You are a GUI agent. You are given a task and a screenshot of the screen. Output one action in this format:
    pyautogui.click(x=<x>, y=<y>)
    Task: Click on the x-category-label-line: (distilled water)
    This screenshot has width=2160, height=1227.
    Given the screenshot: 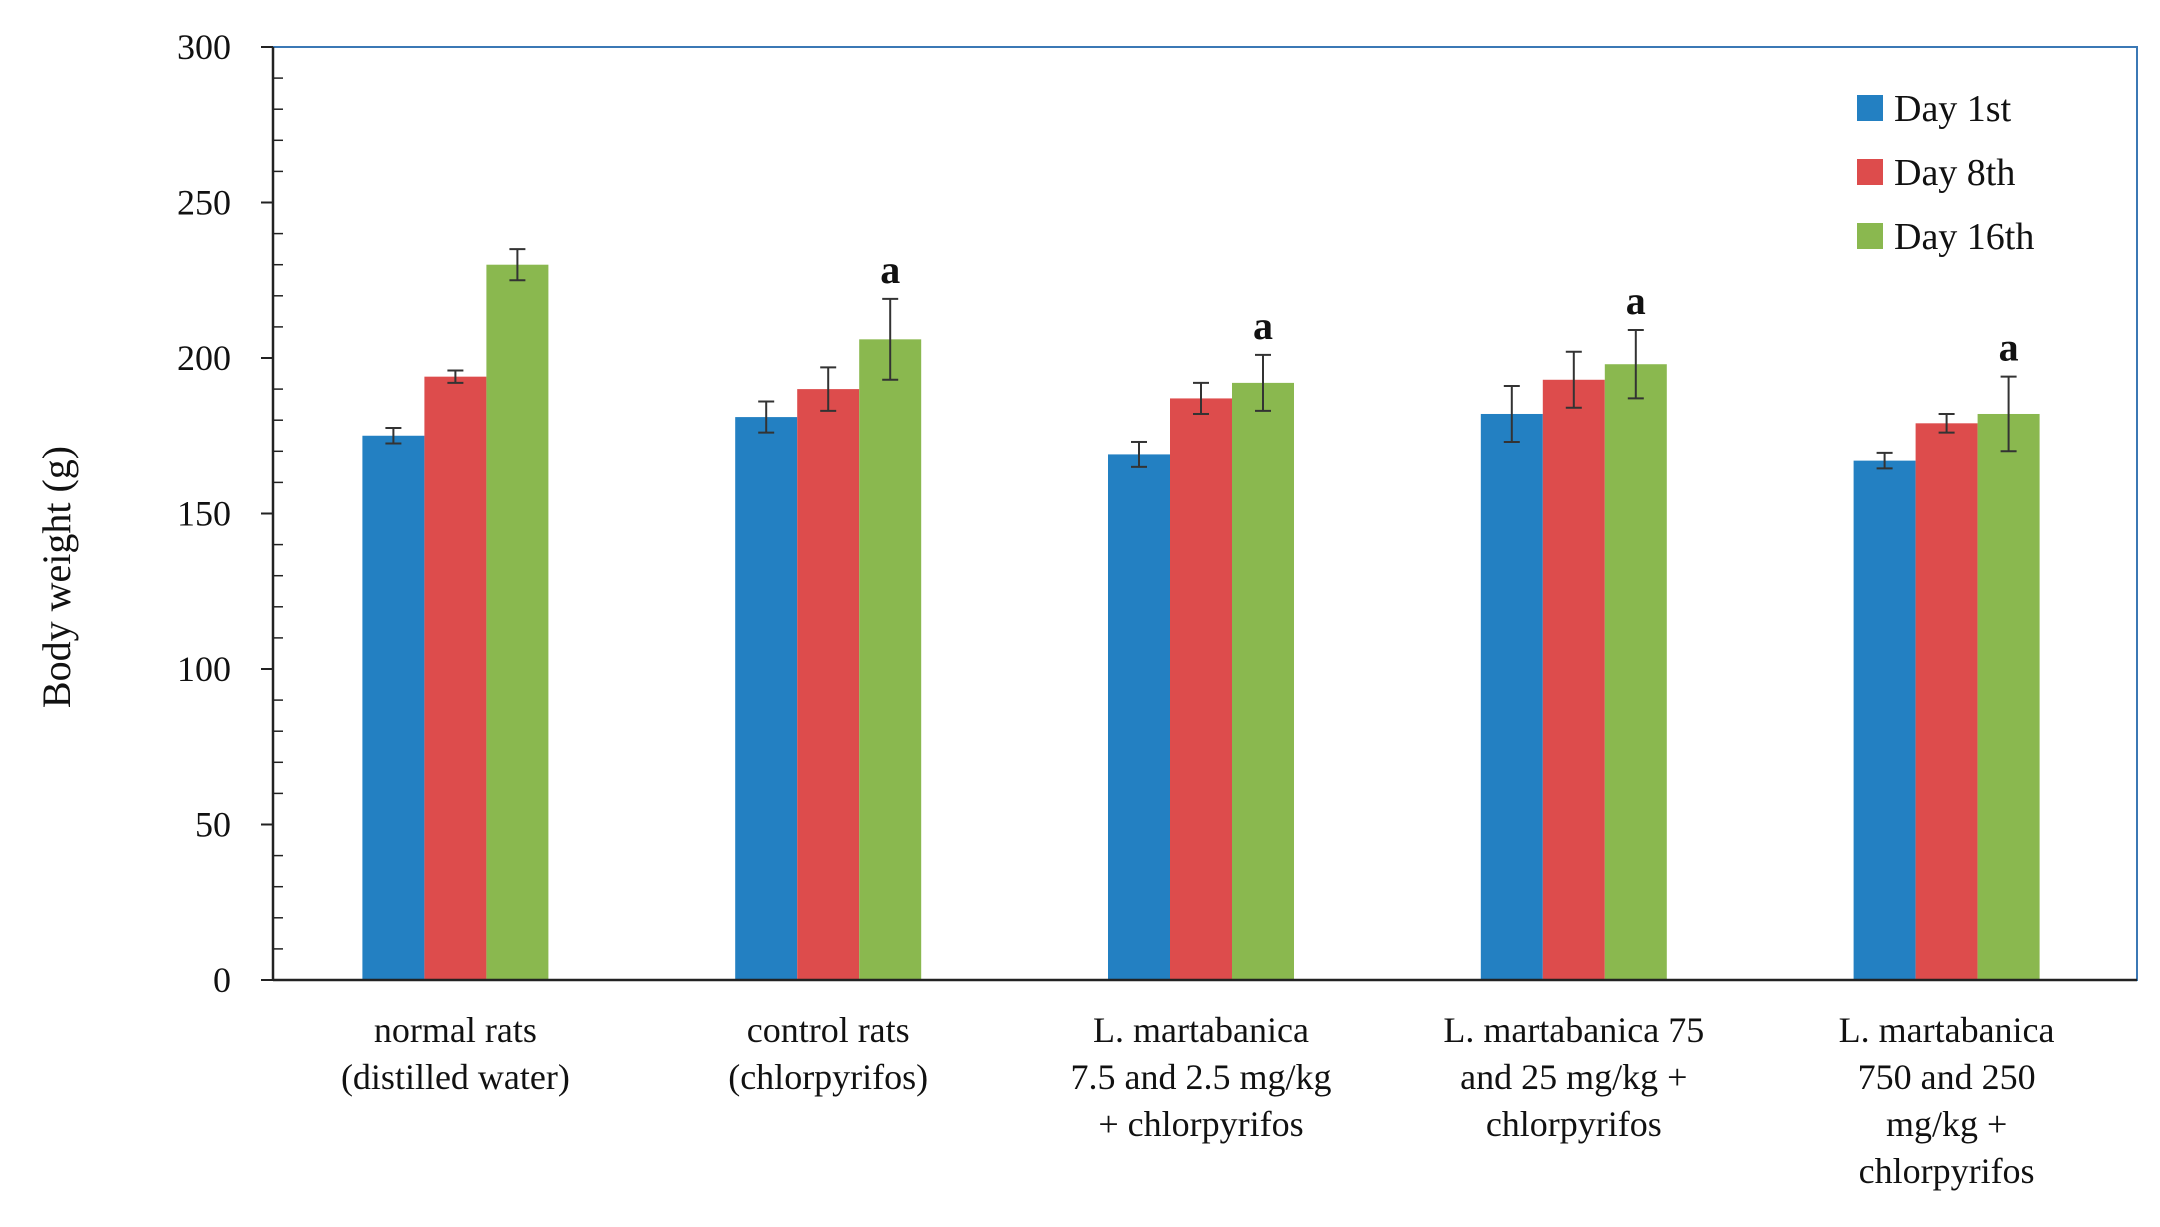 What is the action you would take?
    pyautogui.click(x=455, y=1077)
    